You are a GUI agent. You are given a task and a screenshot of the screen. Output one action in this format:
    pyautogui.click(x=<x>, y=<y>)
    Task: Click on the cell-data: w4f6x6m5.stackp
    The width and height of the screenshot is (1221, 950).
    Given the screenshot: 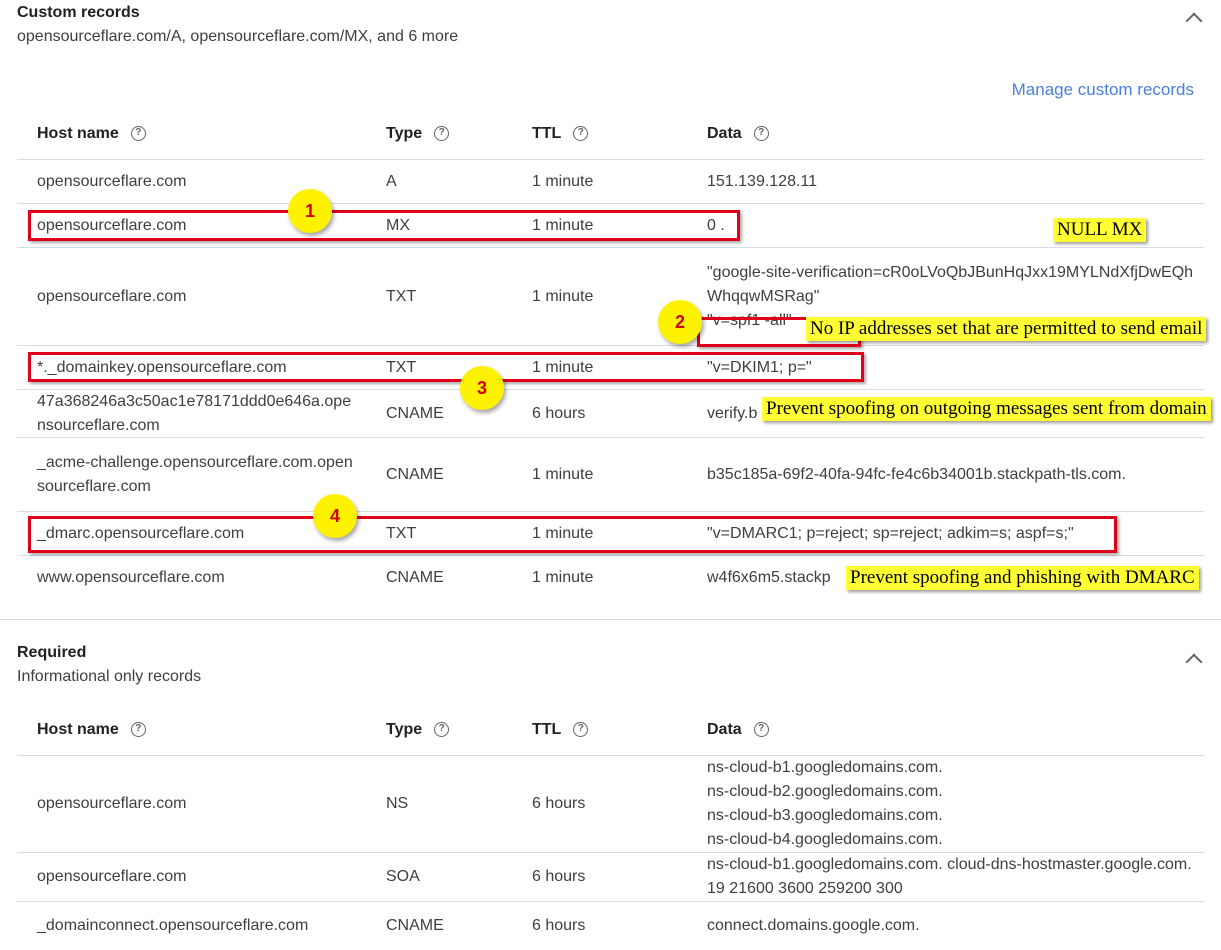 What is the action you would take?
    pyautogui.click(x=952, y=578)
    